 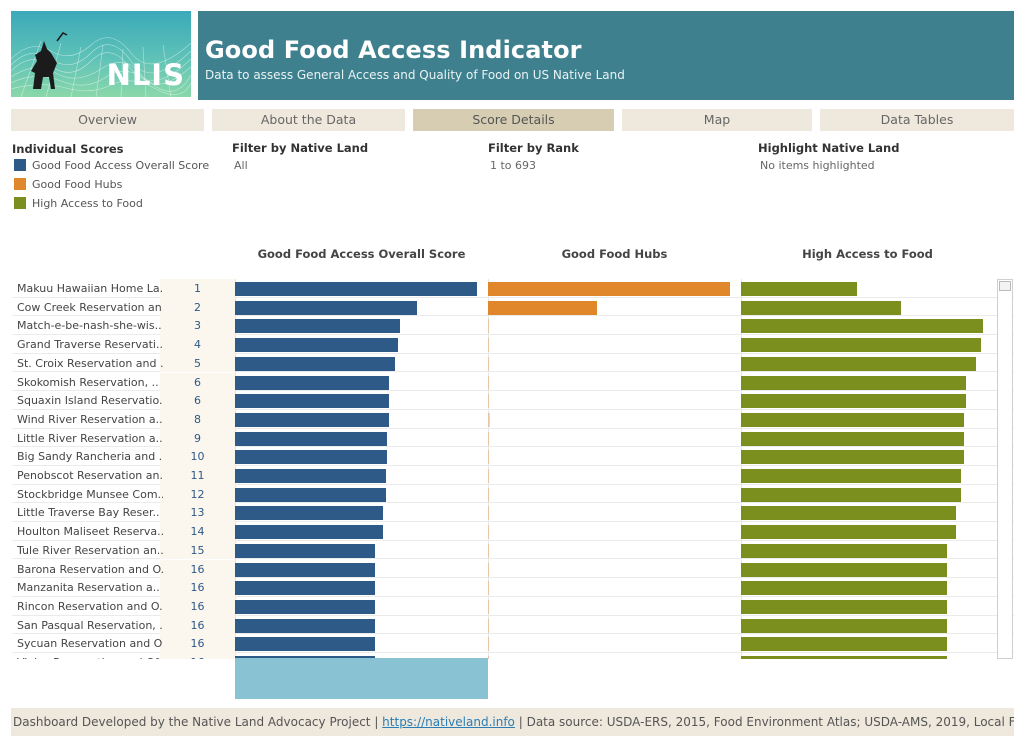 I want to click on table-row: Manzanita Reservation a.. 16, so click(x=513, y=587).